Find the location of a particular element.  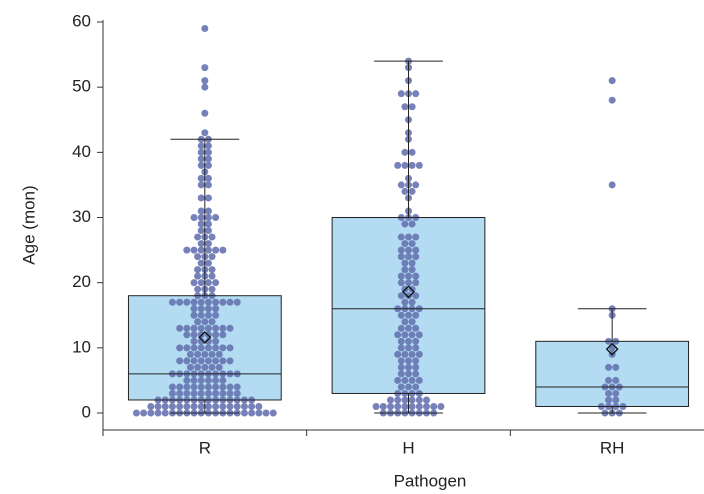

y-tick-label: 60 is located at coordinates (81, 20).